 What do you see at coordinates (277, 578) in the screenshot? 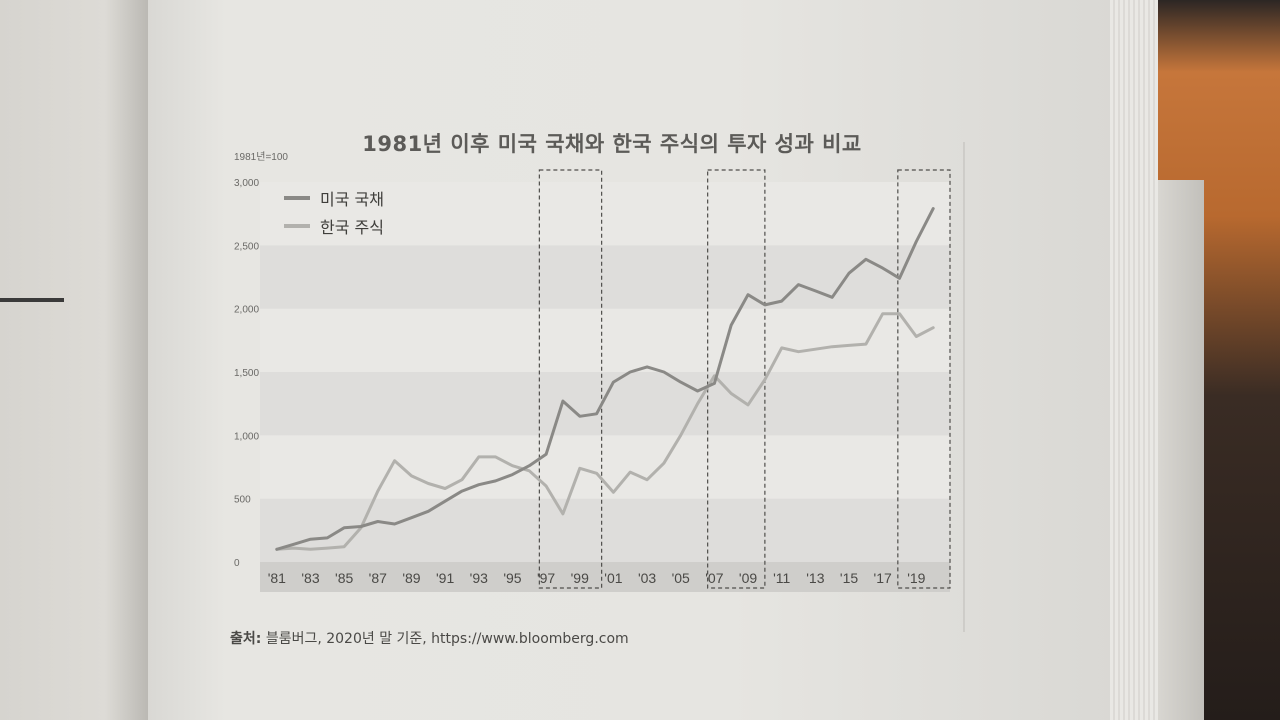
I see `x-tick-label: '81` at bounding box center [277, 578].